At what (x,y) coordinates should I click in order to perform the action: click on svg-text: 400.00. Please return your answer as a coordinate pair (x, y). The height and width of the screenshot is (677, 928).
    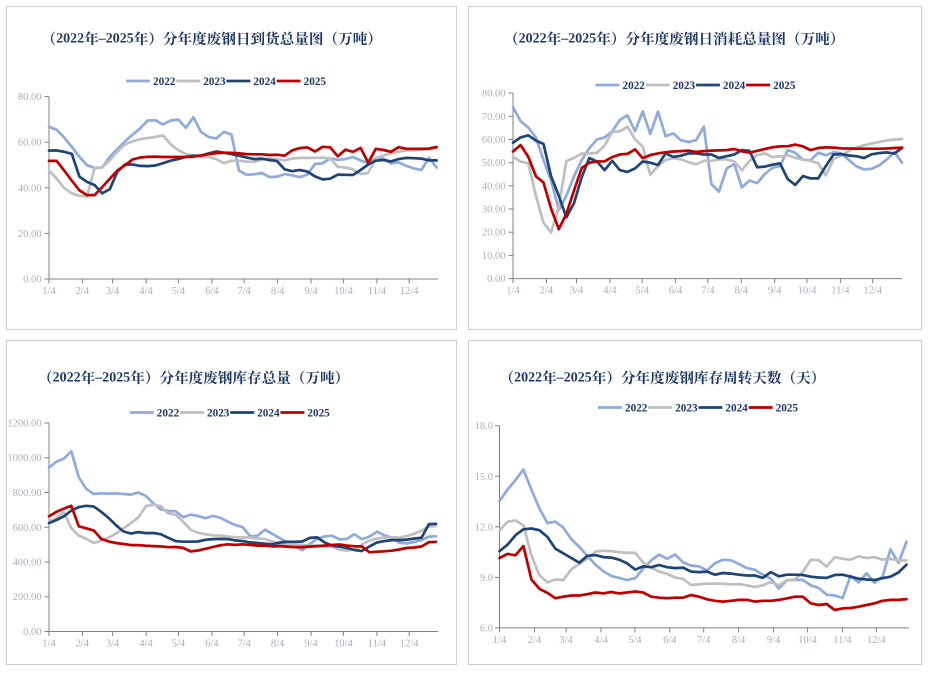
    Looking at the image, I should click on (27, 563).